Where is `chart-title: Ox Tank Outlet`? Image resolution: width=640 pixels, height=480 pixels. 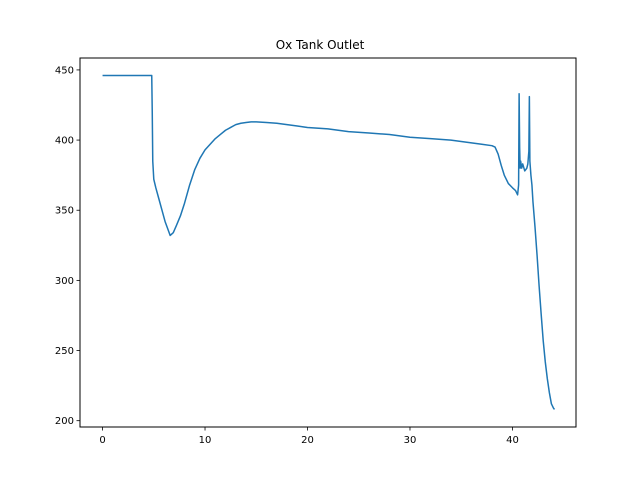 chart-title: Ox Tank Outlet is located at coordinates (320, 45).